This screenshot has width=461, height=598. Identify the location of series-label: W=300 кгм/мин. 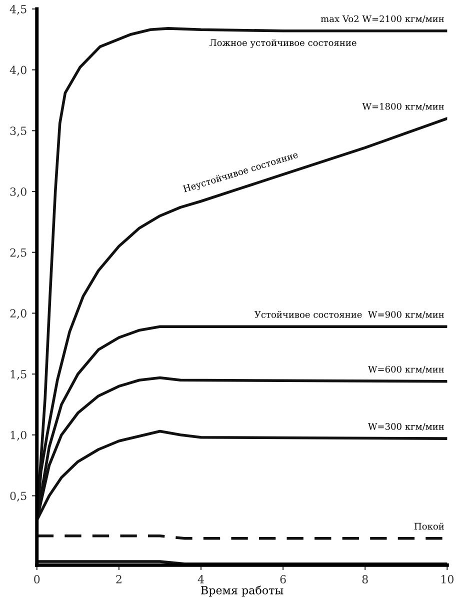
(406, 427).